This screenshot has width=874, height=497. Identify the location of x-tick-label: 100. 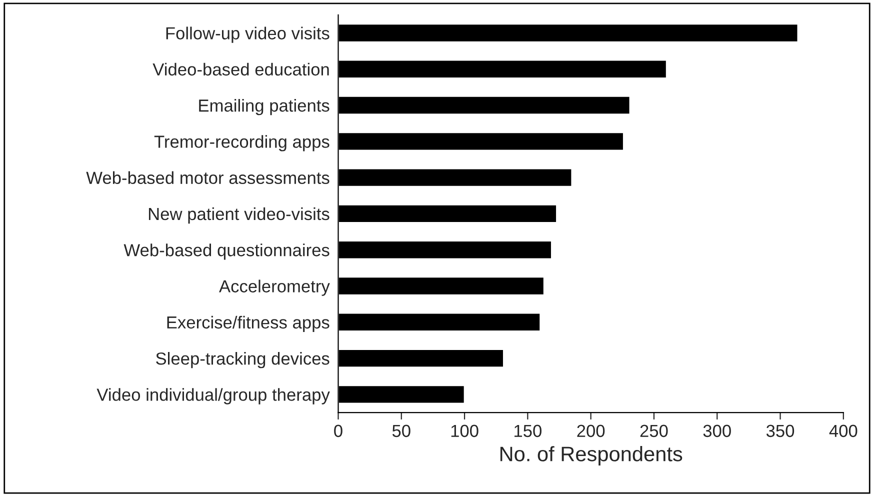
(464, 431).